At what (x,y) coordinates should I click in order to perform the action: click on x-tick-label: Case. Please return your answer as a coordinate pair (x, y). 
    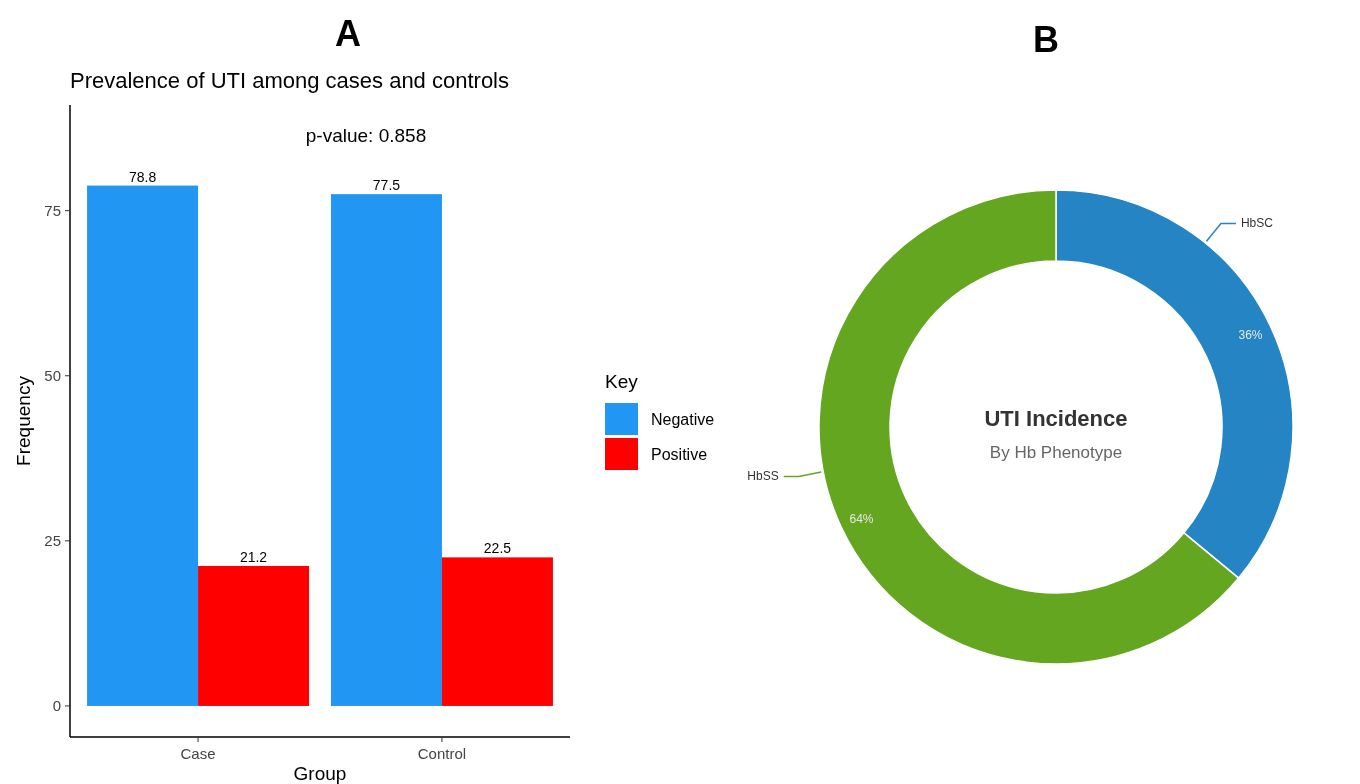
    Looking at the image, I should click on (198, 753).